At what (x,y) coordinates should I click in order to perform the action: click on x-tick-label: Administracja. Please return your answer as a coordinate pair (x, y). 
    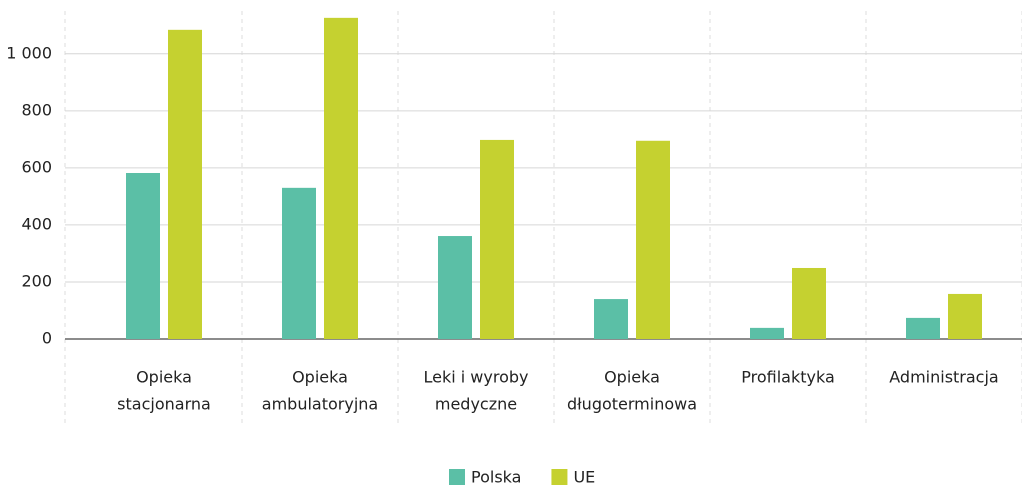
    Looking at the image, I should click on (943, 377).